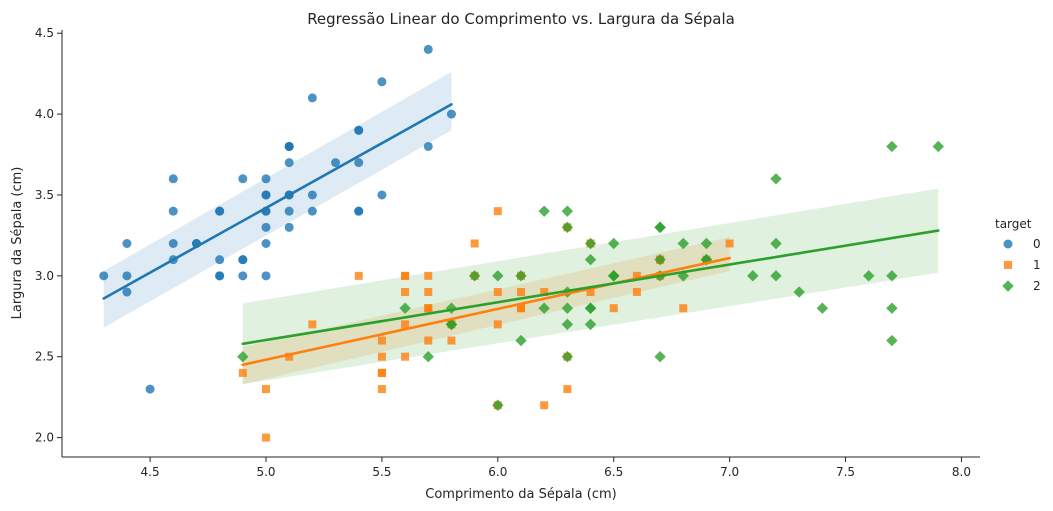  I want to click on y-tick-label: 3.0, so click(44, 276).